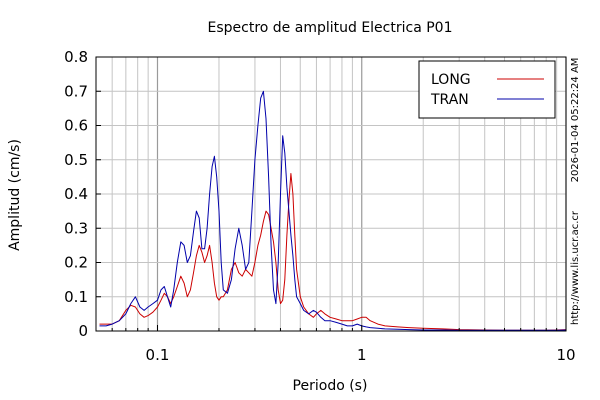 This screenshot has width=600, height=400. Describe the element at coordinates (76, 57) in the screenshot. I see `y-tick-label: 0.8` at that location.